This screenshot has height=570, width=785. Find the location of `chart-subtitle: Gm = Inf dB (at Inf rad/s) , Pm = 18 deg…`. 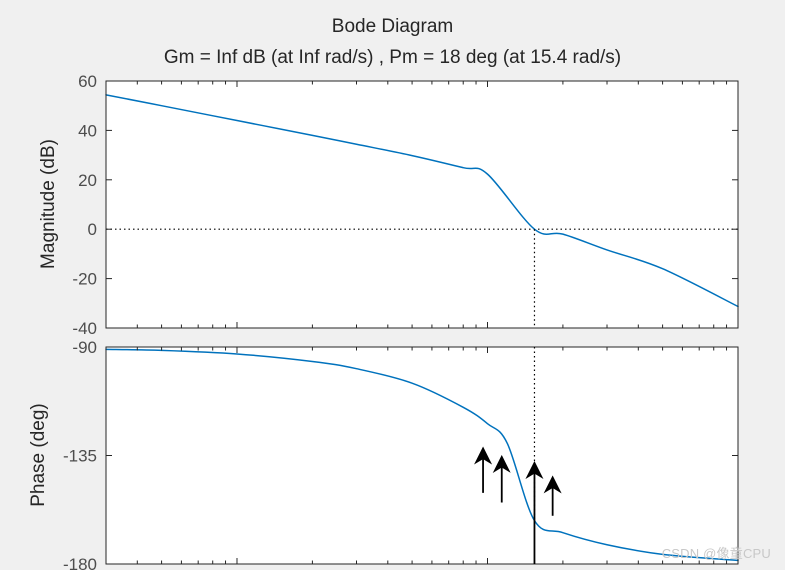

chart-subtitle: Gm = Inf dB (at Inf rad/s) , Pm = 18 deg… is located at coordinates (392, 57).